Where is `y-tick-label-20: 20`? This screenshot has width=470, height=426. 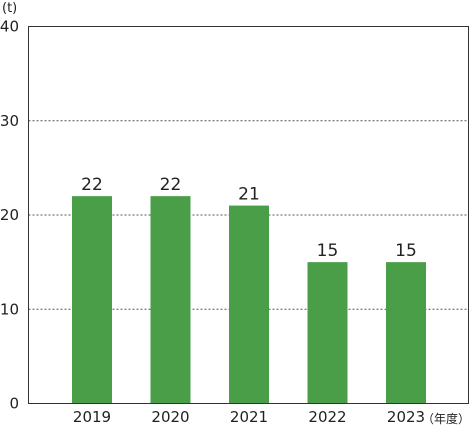
y-tick-label-20: 20 is located at coordinates (9, 215).